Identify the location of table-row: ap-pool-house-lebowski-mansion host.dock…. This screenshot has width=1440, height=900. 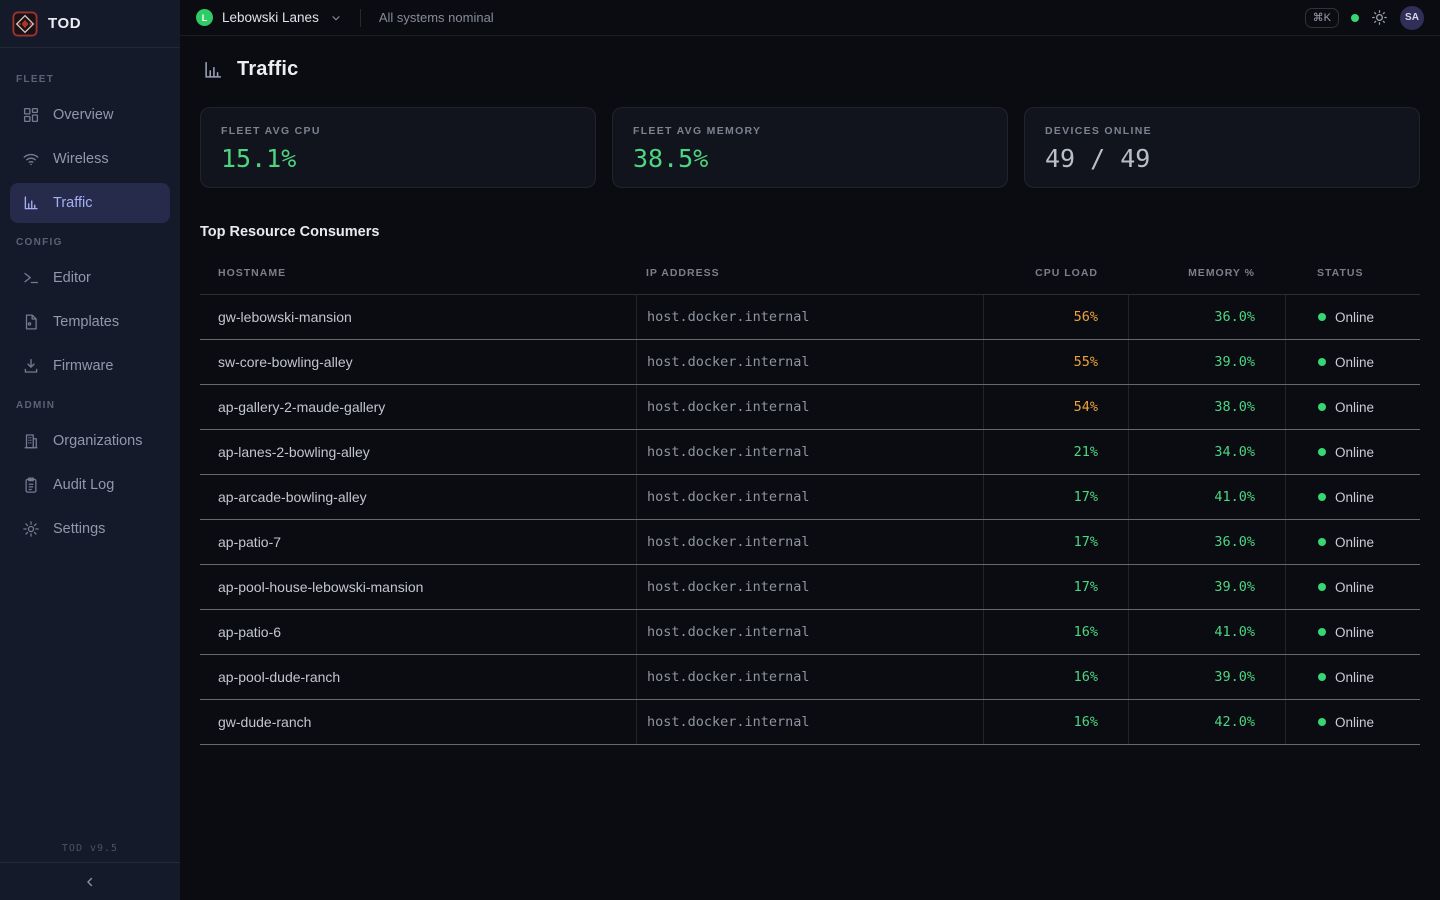
(810, 587).